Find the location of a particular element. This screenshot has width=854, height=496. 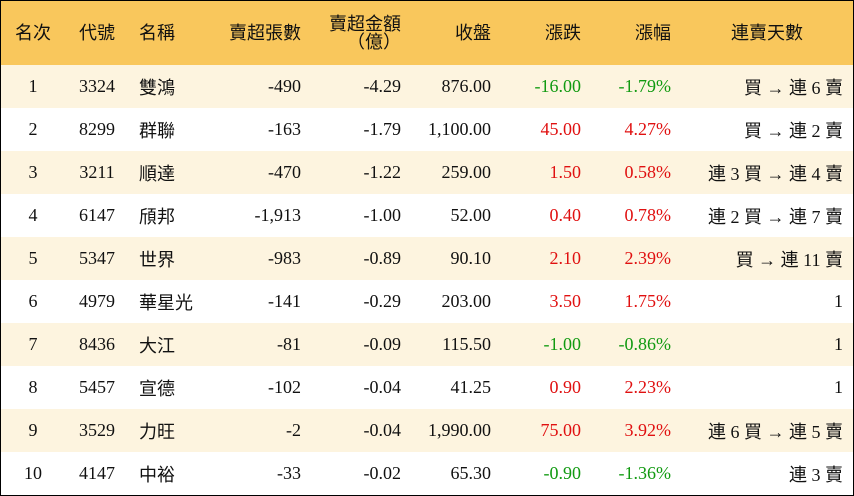

table-cell: 0.78% is located at coordinates (648, 215).